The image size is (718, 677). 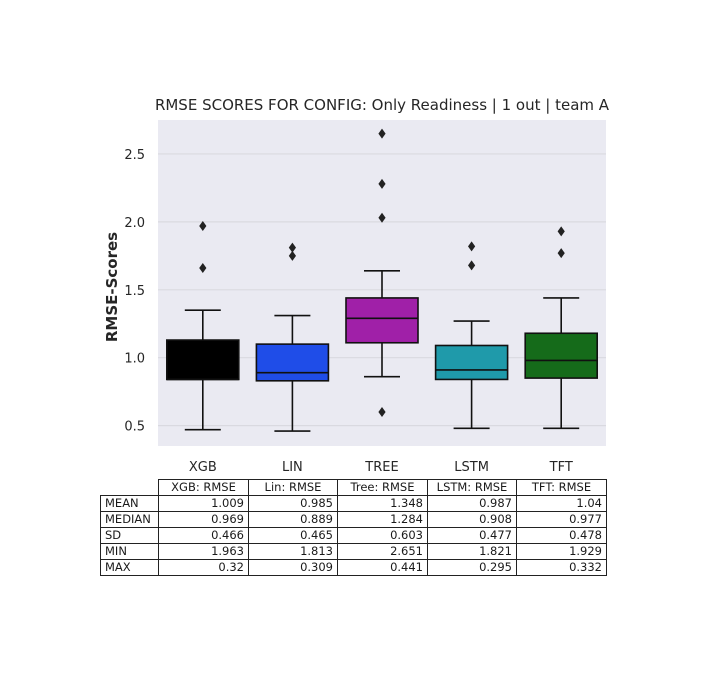 I want to click on table-cell: 1.009, so click(x=203, y=503).